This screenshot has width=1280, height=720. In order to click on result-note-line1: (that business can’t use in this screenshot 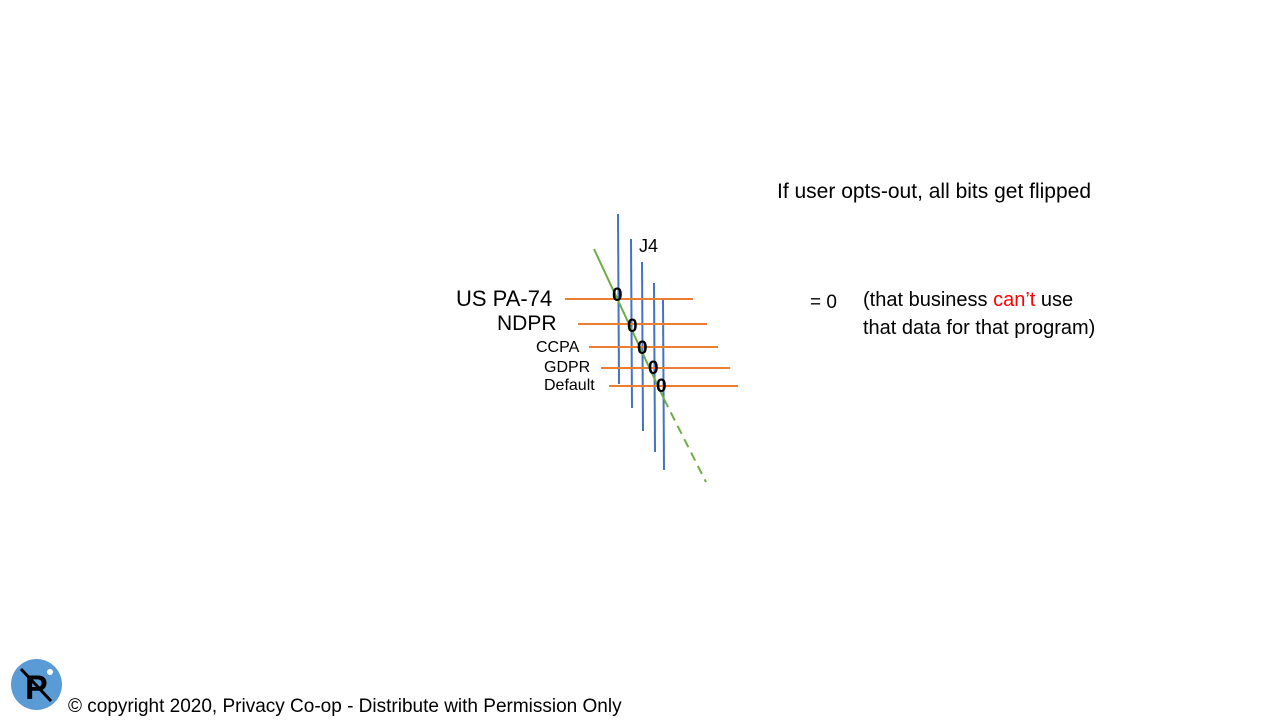, I will do `click(979, 300)`.